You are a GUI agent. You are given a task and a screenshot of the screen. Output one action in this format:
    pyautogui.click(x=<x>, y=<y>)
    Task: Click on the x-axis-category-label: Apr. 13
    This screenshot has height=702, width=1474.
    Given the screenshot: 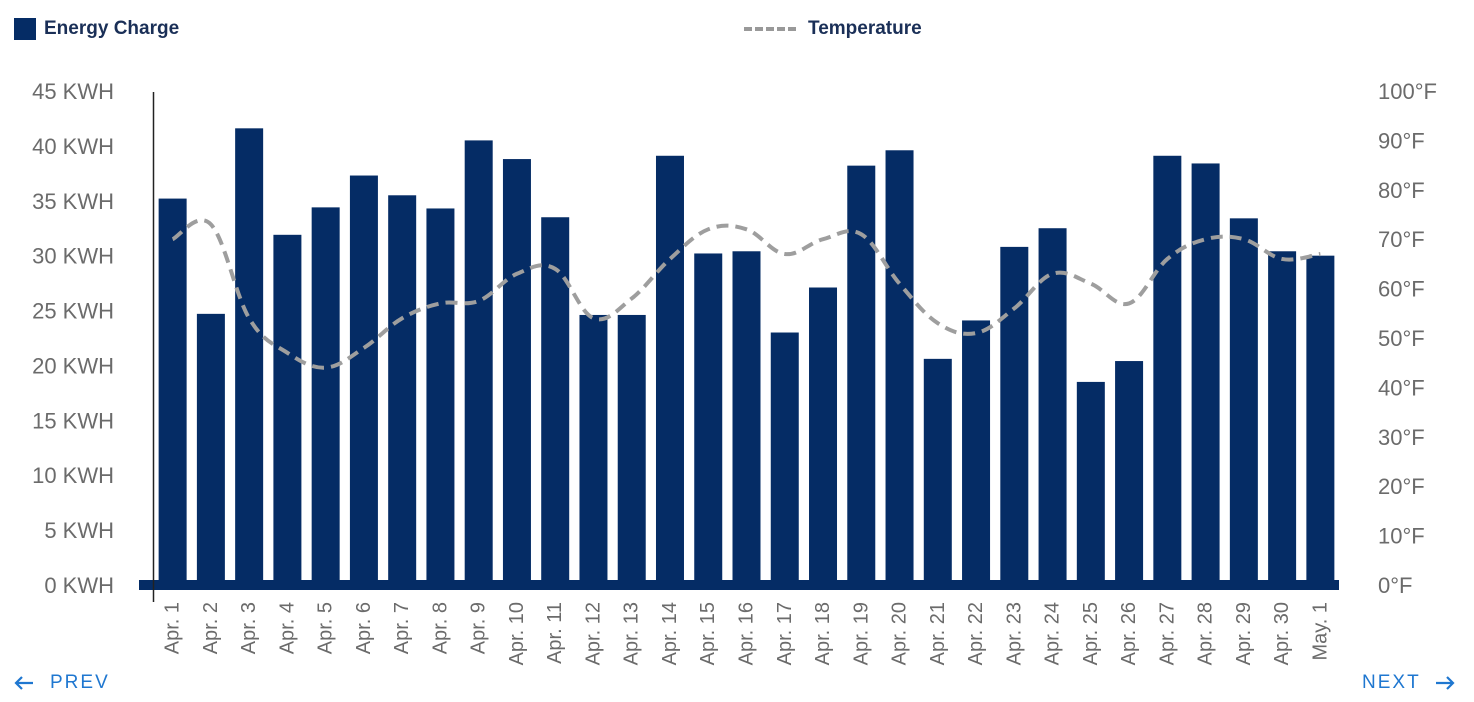 What is the action you would take?
    pyautogui.click(x=632, y=633)
    